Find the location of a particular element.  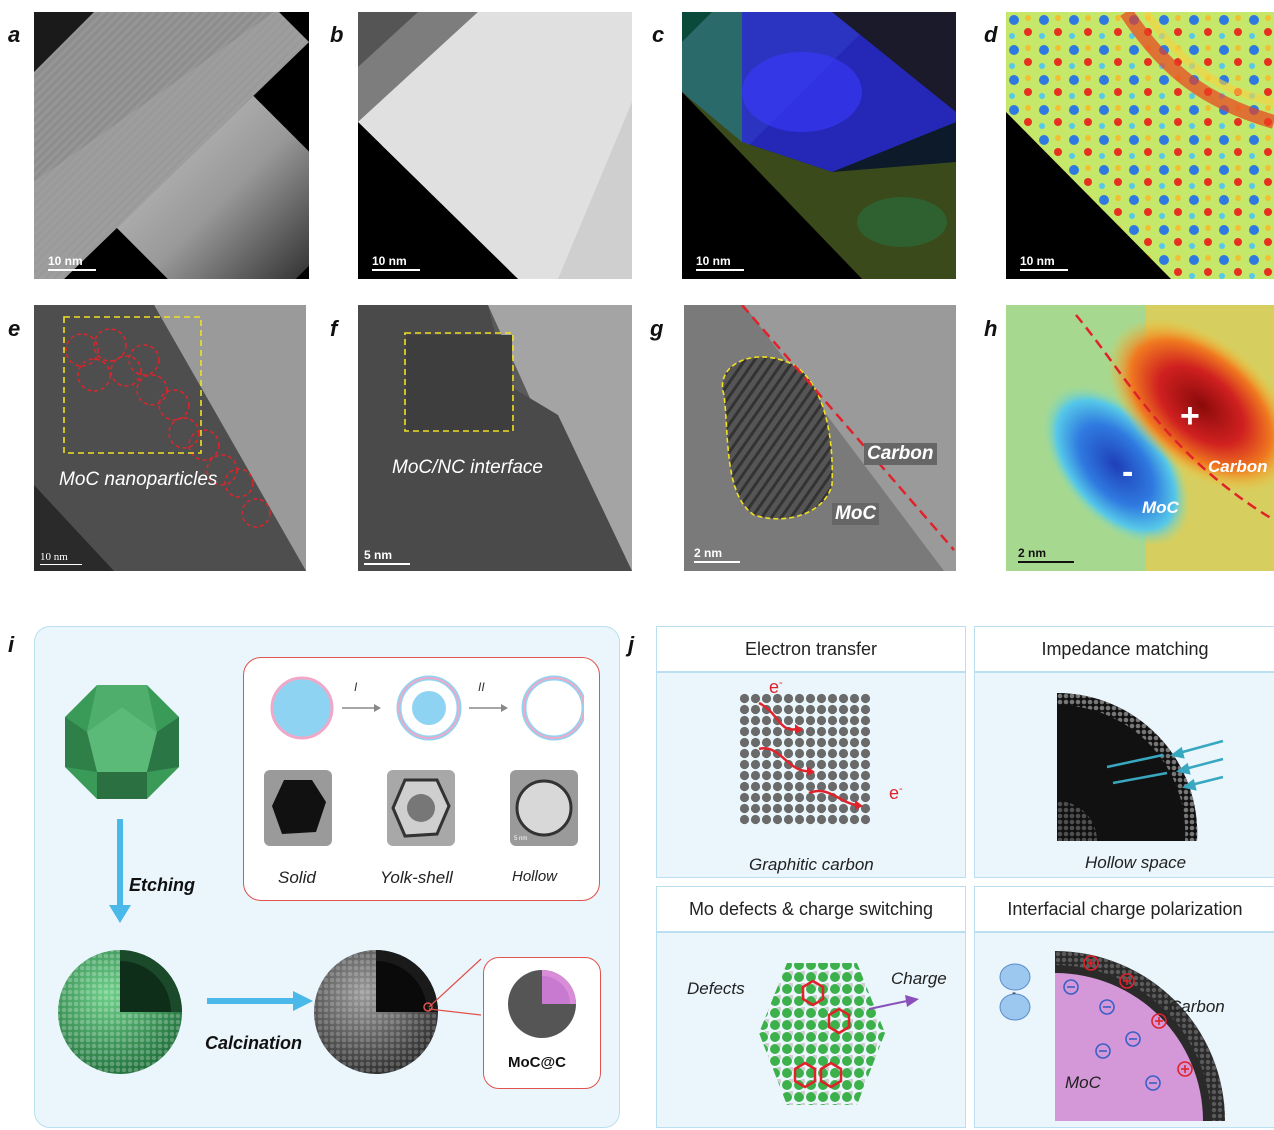

panel-a-stem-image: 10 nm is located at coordinates (171, 145).